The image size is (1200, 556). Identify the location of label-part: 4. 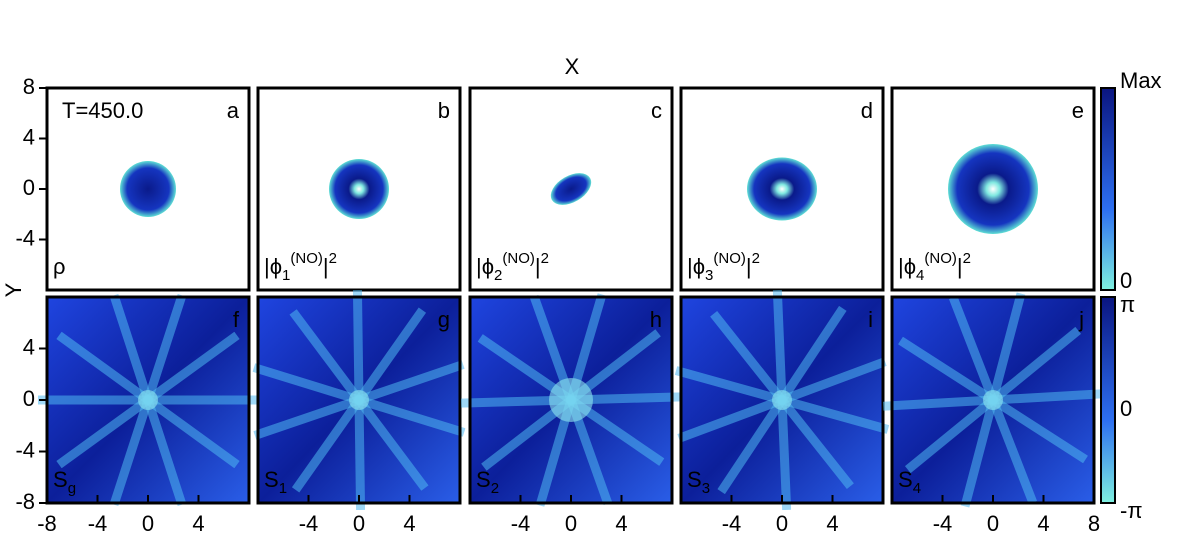
(917, 488).